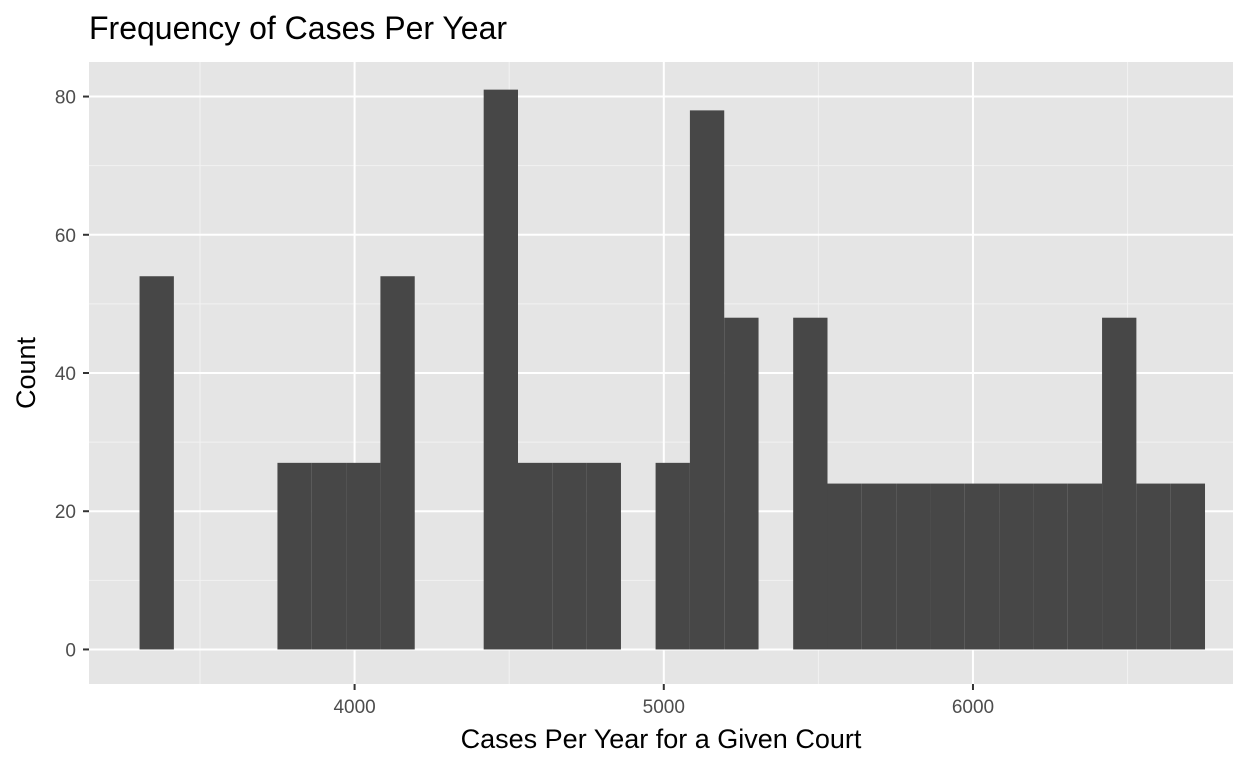 The width and height of the screenshot is (1248, 768). I want to click on x-tick-label: 6000, so click(973, 707).